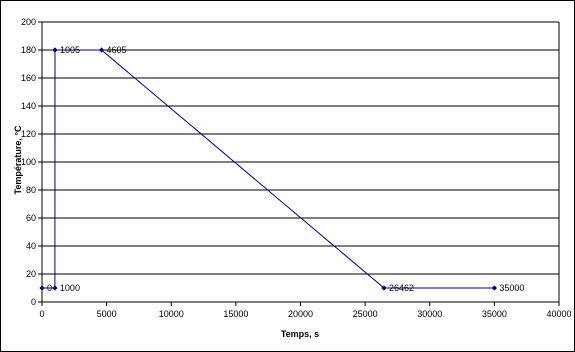  What do you see at coordinates (33, 302) in the screenshot?
I see `y-tick-label: 0` at bounding box center [33, 302].